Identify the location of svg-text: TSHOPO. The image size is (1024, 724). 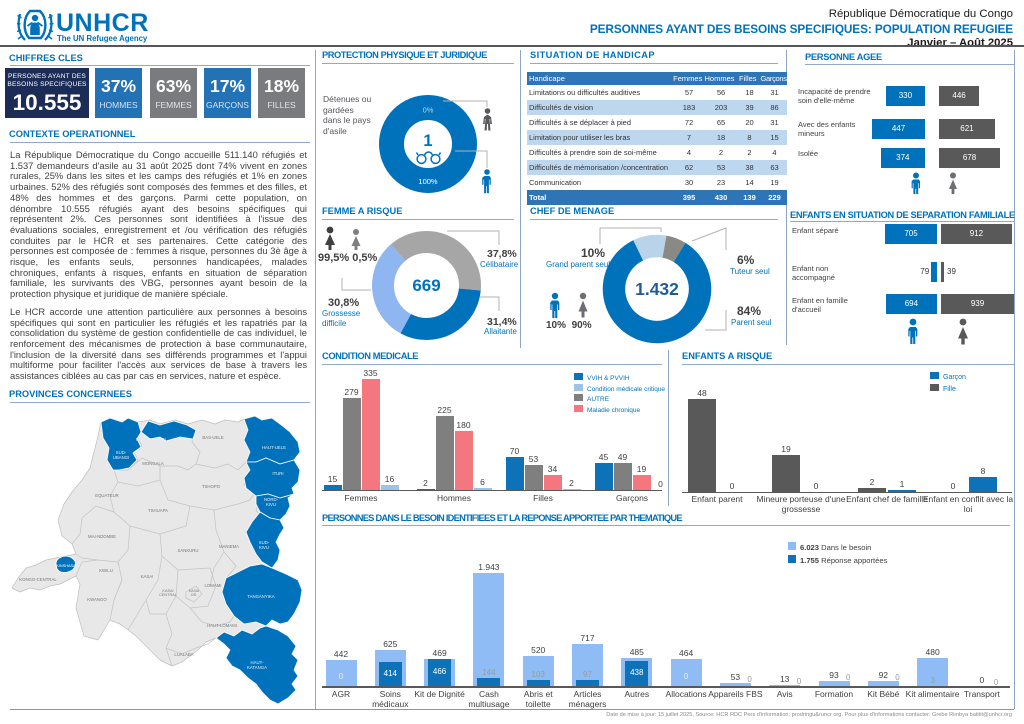
(211, 486).